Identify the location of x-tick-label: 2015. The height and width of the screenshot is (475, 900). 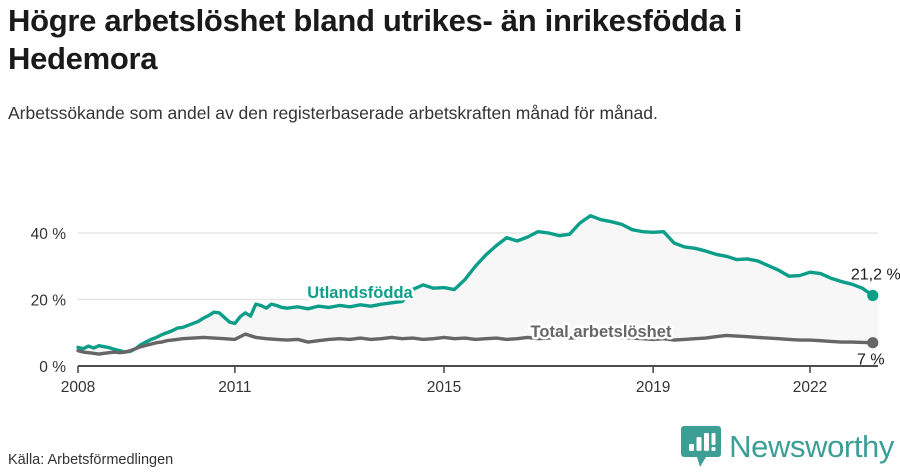
(444, 387).